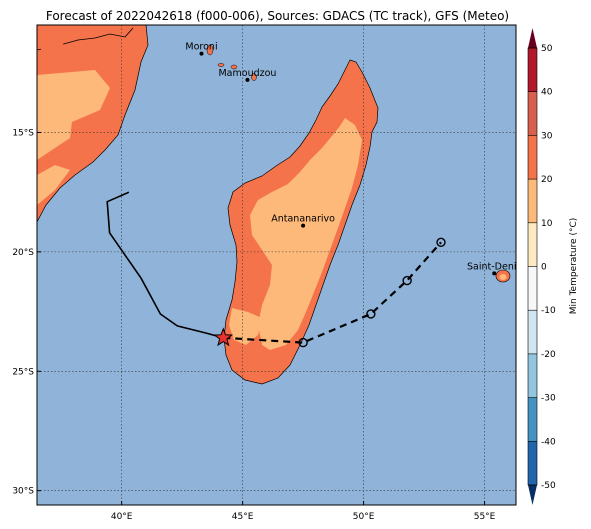  I want to click on anjouan, so click(234, 67).